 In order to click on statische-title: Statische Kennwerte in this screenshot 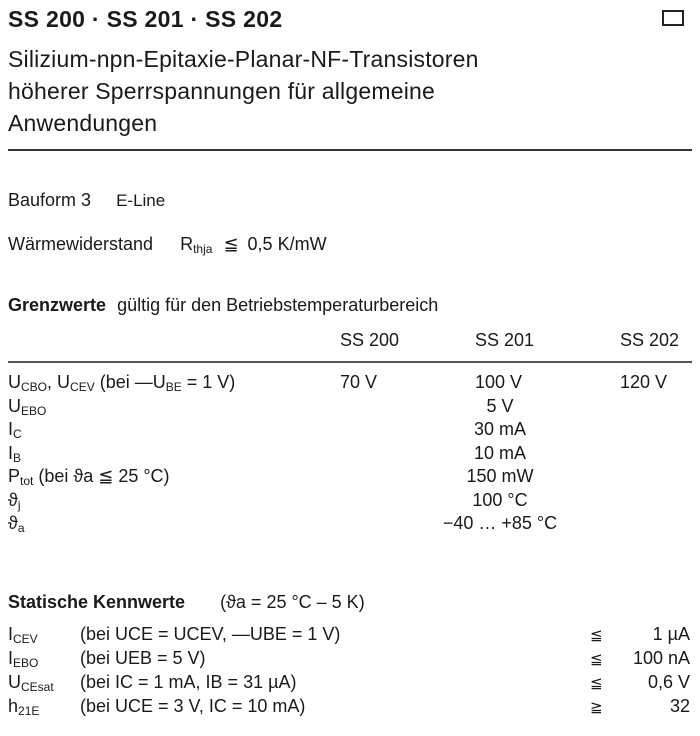, I will do `click(97, 602)`.